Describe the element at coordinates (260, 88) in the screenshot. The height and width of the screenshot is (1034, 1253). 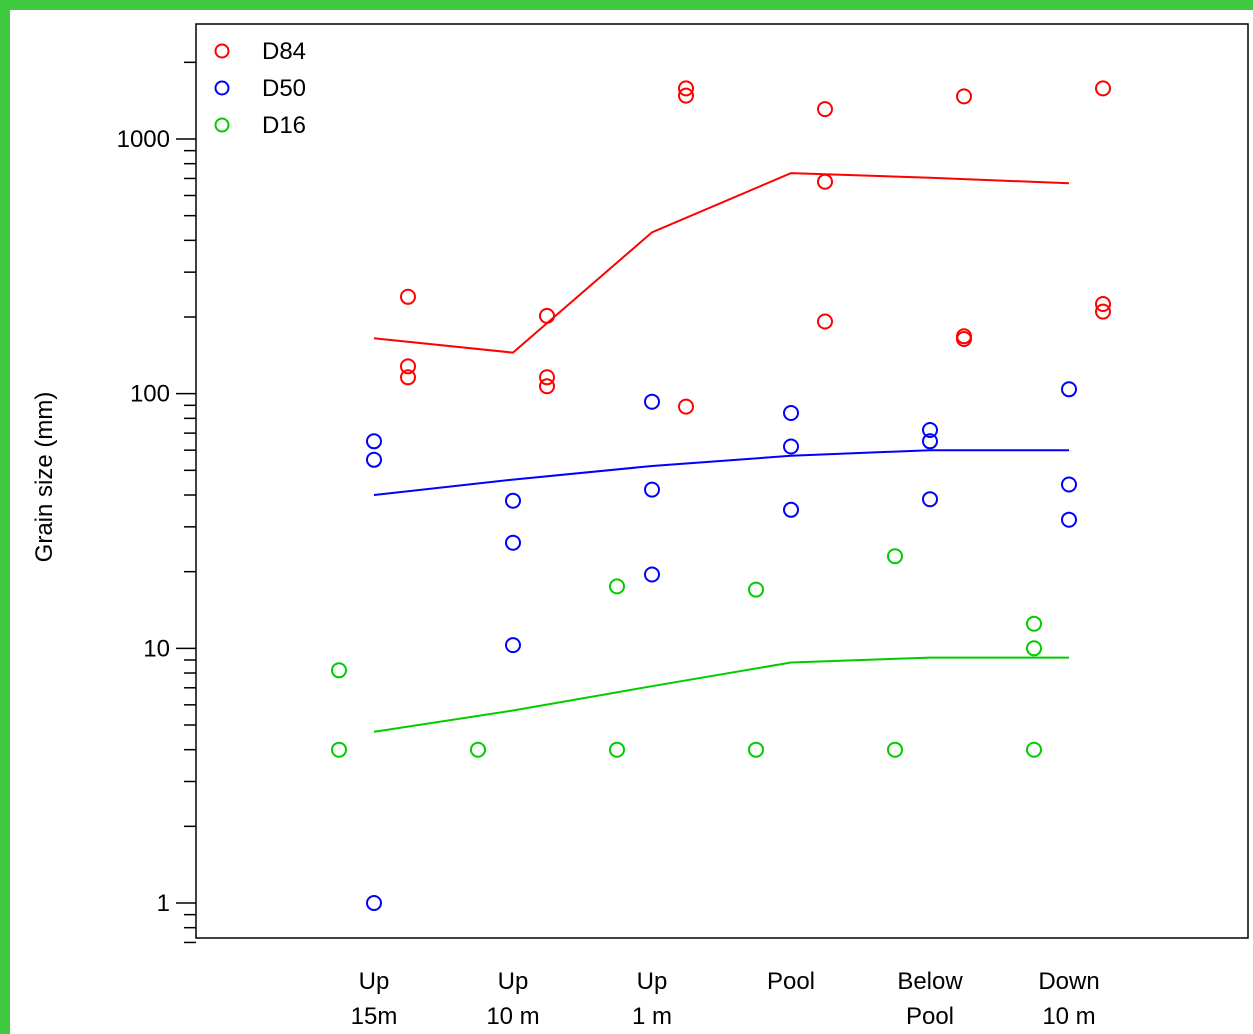
I see `legend: D84 D50 D16` at that location.